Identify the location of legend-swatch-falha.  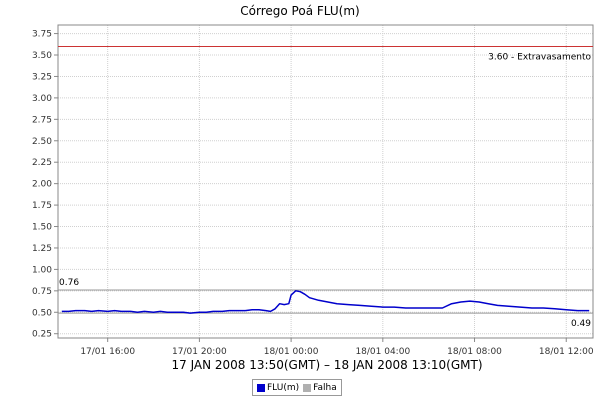
(307, 387).